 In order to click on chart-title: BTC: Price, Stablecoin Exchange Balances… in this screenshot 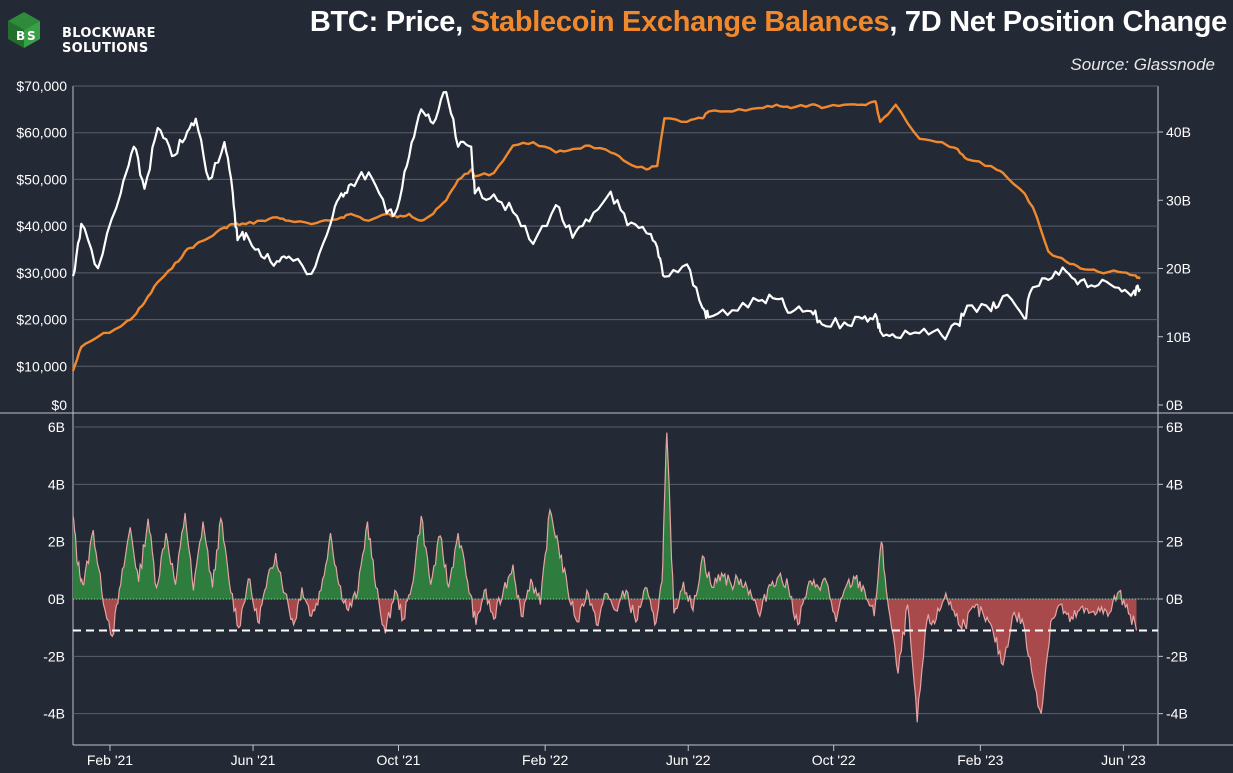, I will do `click(768, 22)`.